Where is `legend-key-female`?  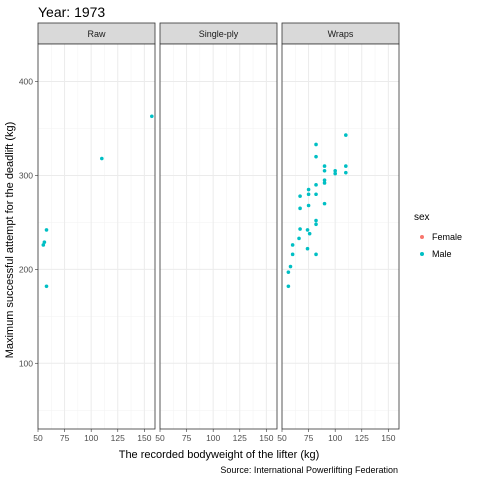
legend-key-female is located at coordinates (422, 237).